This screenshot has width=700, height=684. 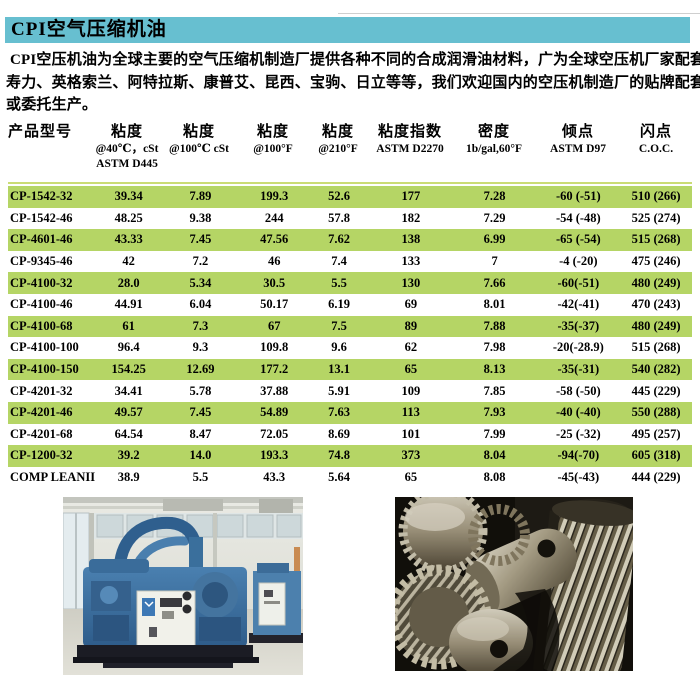 What do you see at coordinates (200, 455) in the screenshot?
I see `value-cell: 14.0` at bounding box center [200, 455].